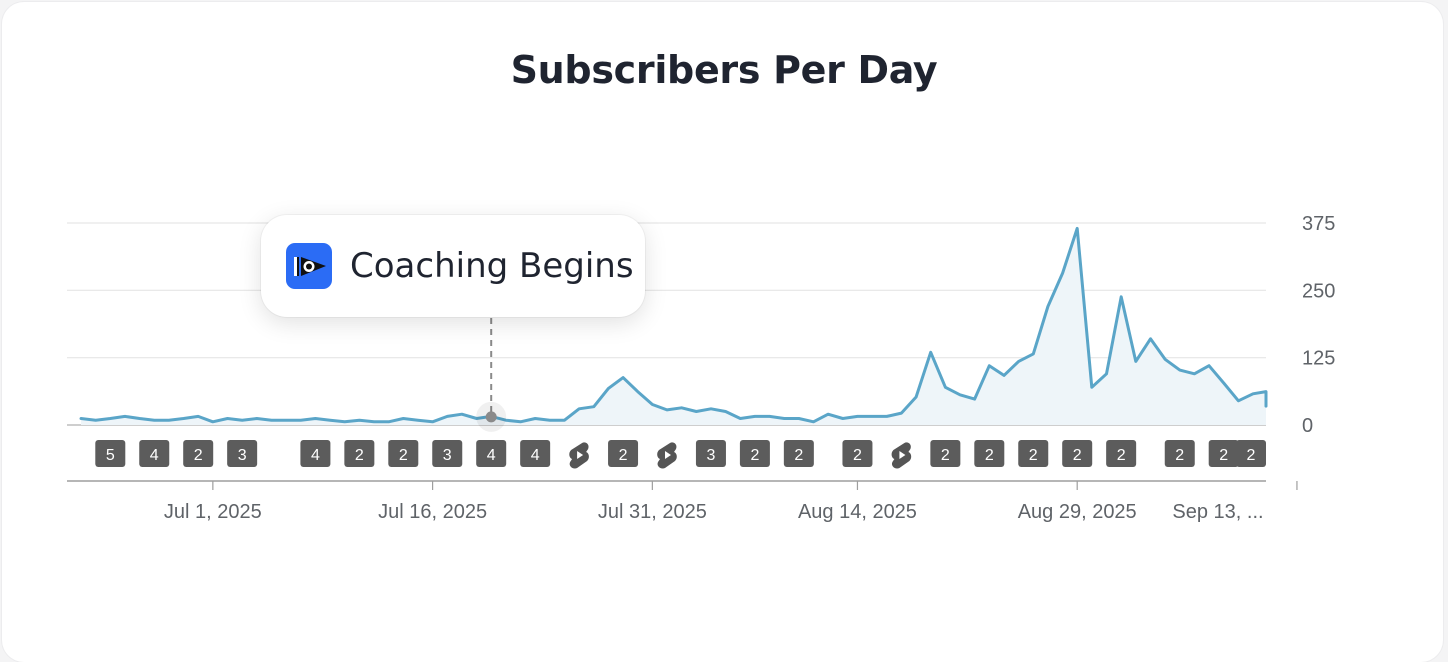 This screenshot has width=1448, height=662. I want to click on event-count-label: 5, so click(110, 455).